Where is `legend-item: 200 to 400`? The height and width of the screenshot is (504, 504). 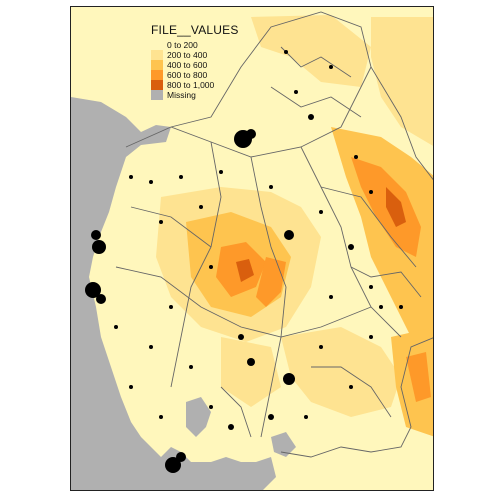
legend-item: 200 to 400 is located at coordinates (195, 55).